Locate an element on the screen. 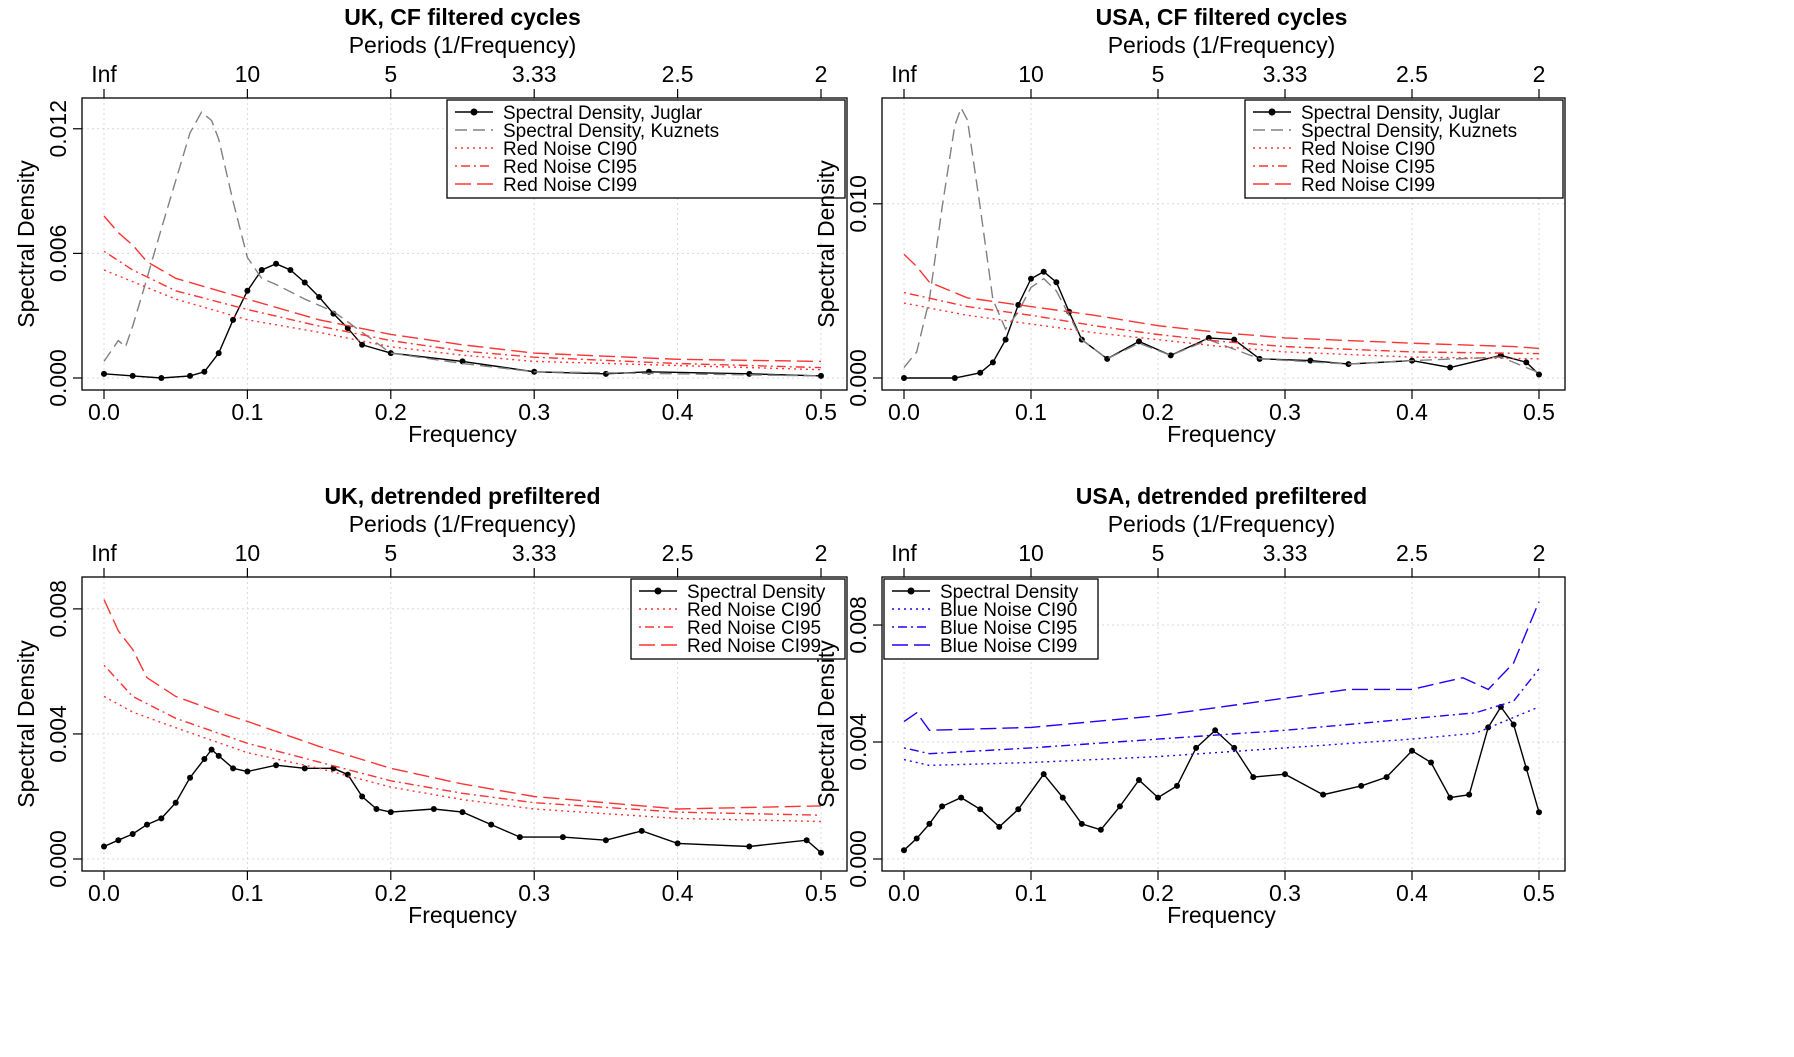 This screenshot has width=1794, height=1057. legend-label: Spectral Density, Juglar is located at coordinates (1401, 113).